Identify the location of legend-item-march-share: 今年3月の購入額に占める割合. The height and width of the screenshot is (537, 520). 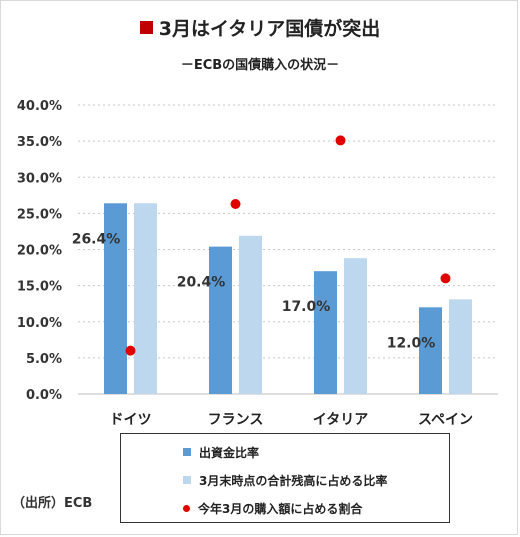
(272, 508).